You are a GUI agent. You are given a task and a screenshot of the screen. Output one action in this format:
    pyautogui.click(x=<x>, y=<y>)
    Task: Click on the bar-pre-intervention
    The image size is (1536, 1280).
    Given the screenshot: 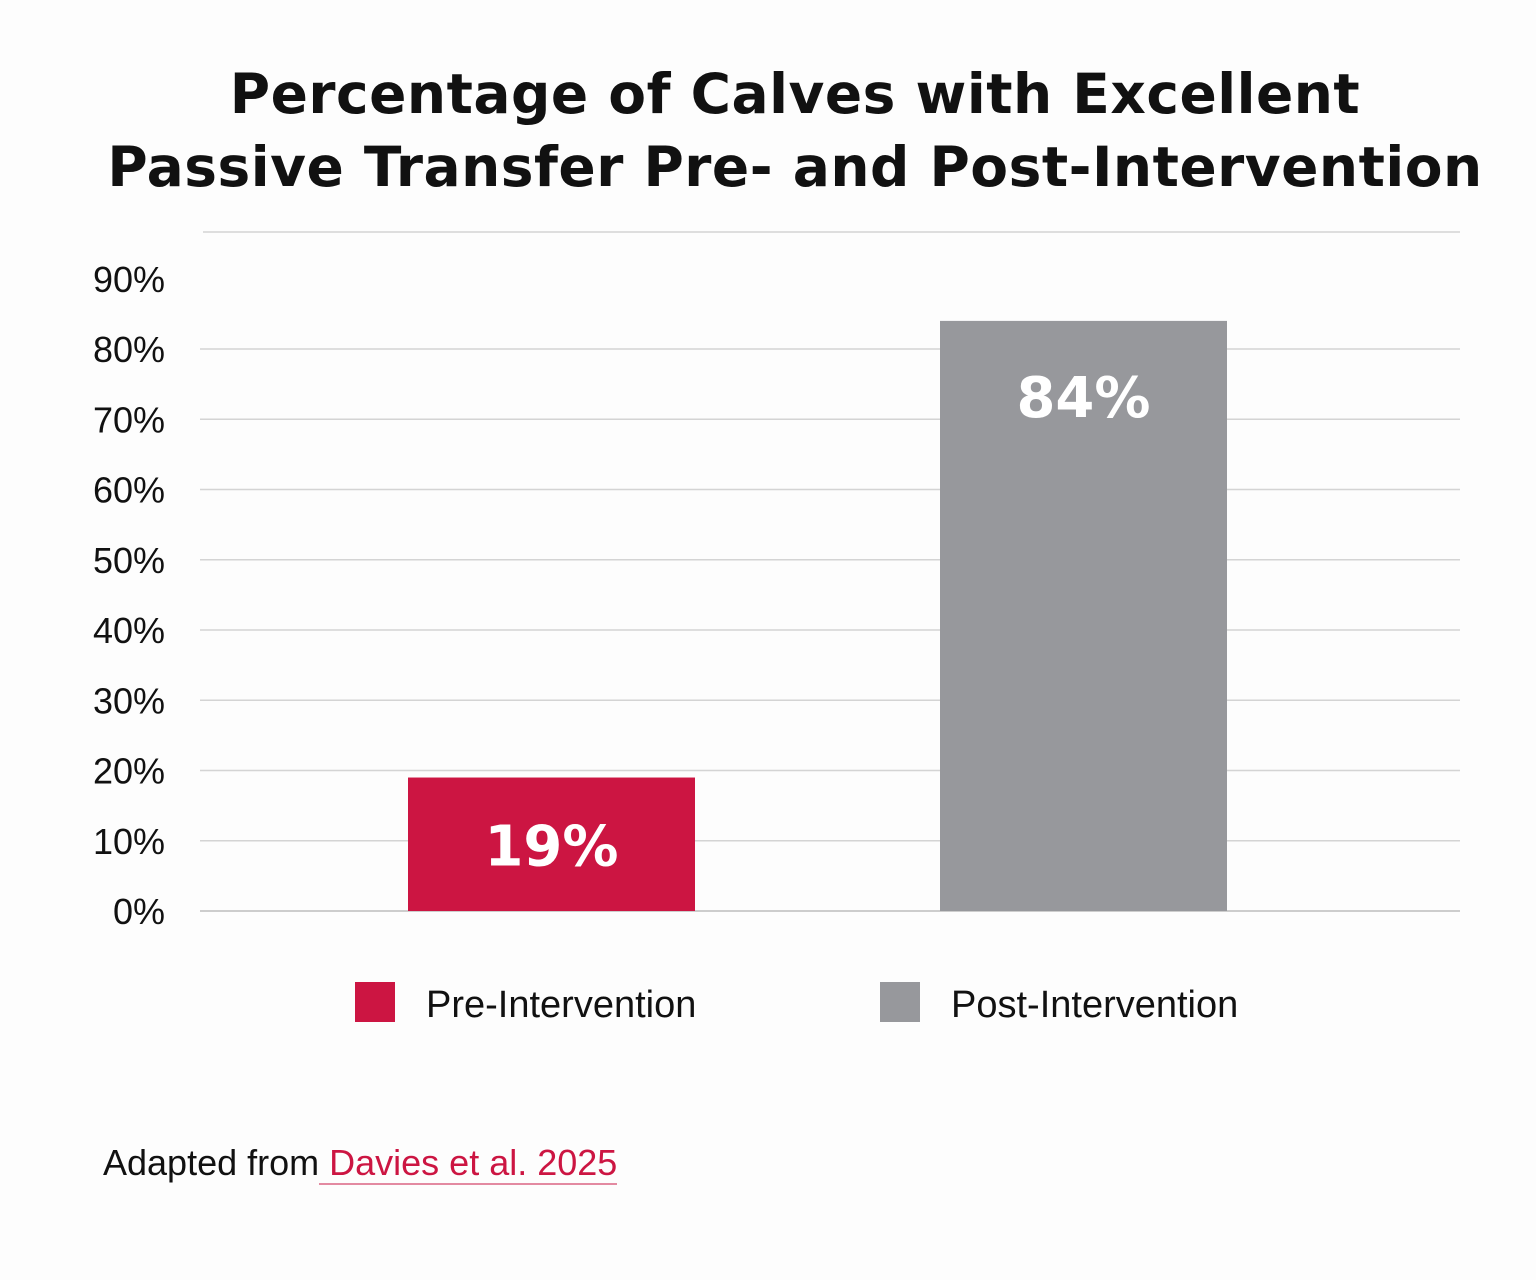 What is the action you would take?
    pyautogui.click(x=551, y=844)
    